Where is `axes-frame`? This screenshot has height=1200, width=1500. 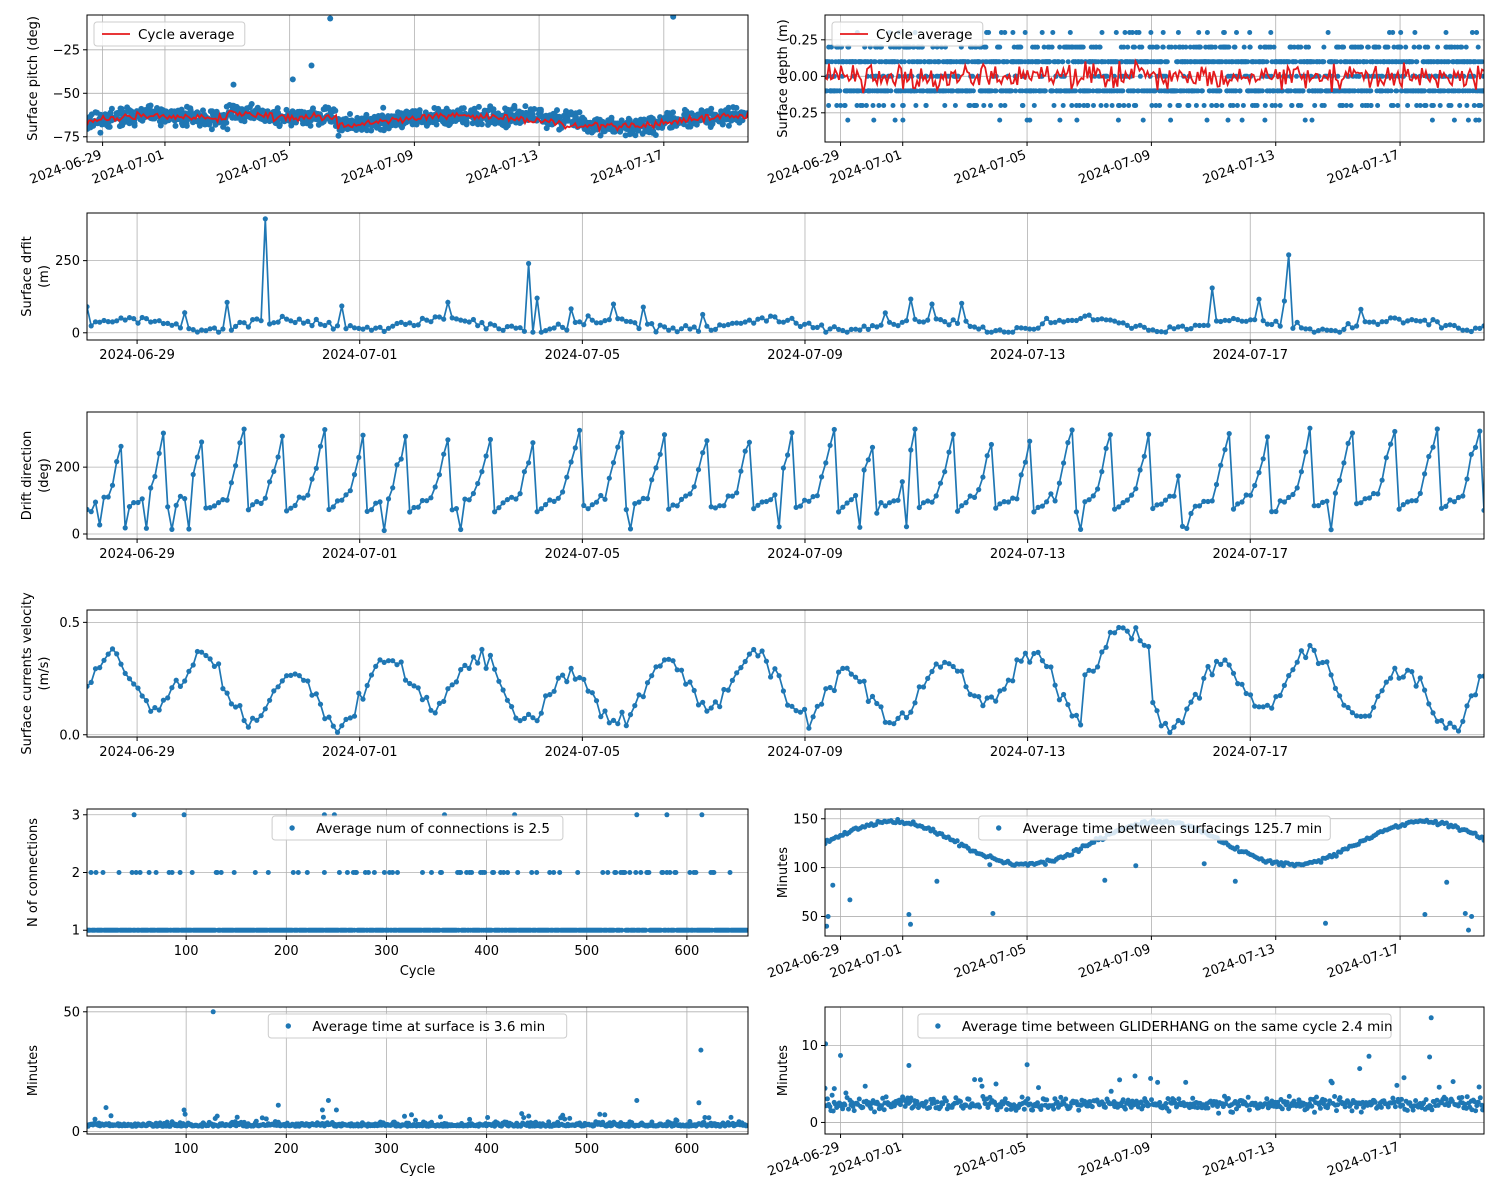 axes-frame is located at coordinates (1154, 78).